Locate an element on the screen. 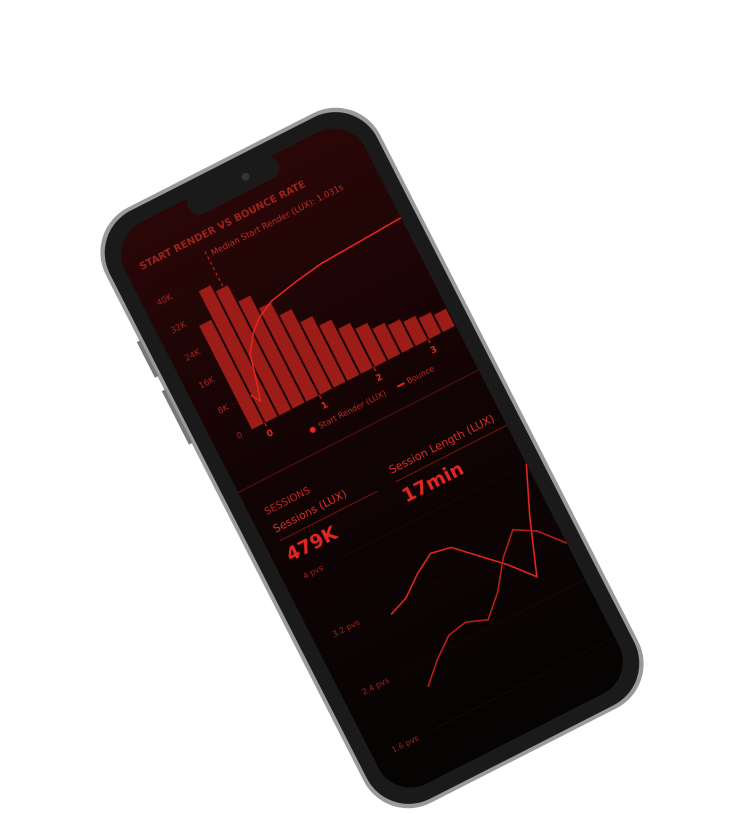  notch is located at coordinates (233, 185).